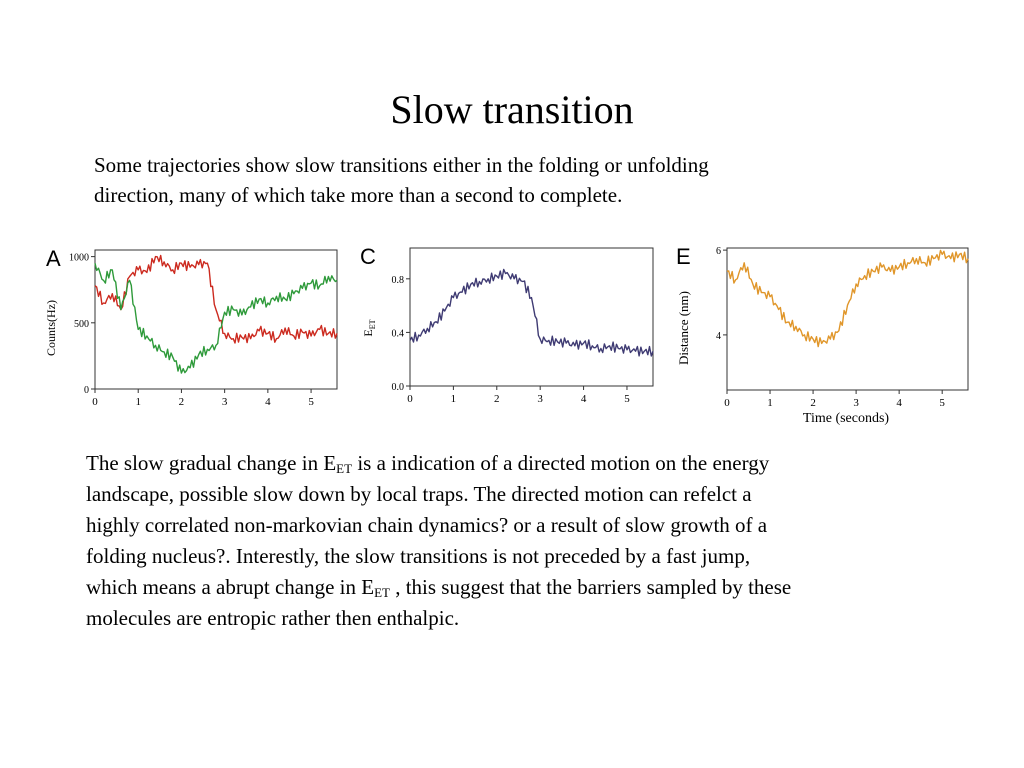 The width and height of the screenshot is (1024, 768). Describe the element at coordinates (846, 418) in the screenshot. I see `panel-e-xlabel: Time (seconds)` at that location.